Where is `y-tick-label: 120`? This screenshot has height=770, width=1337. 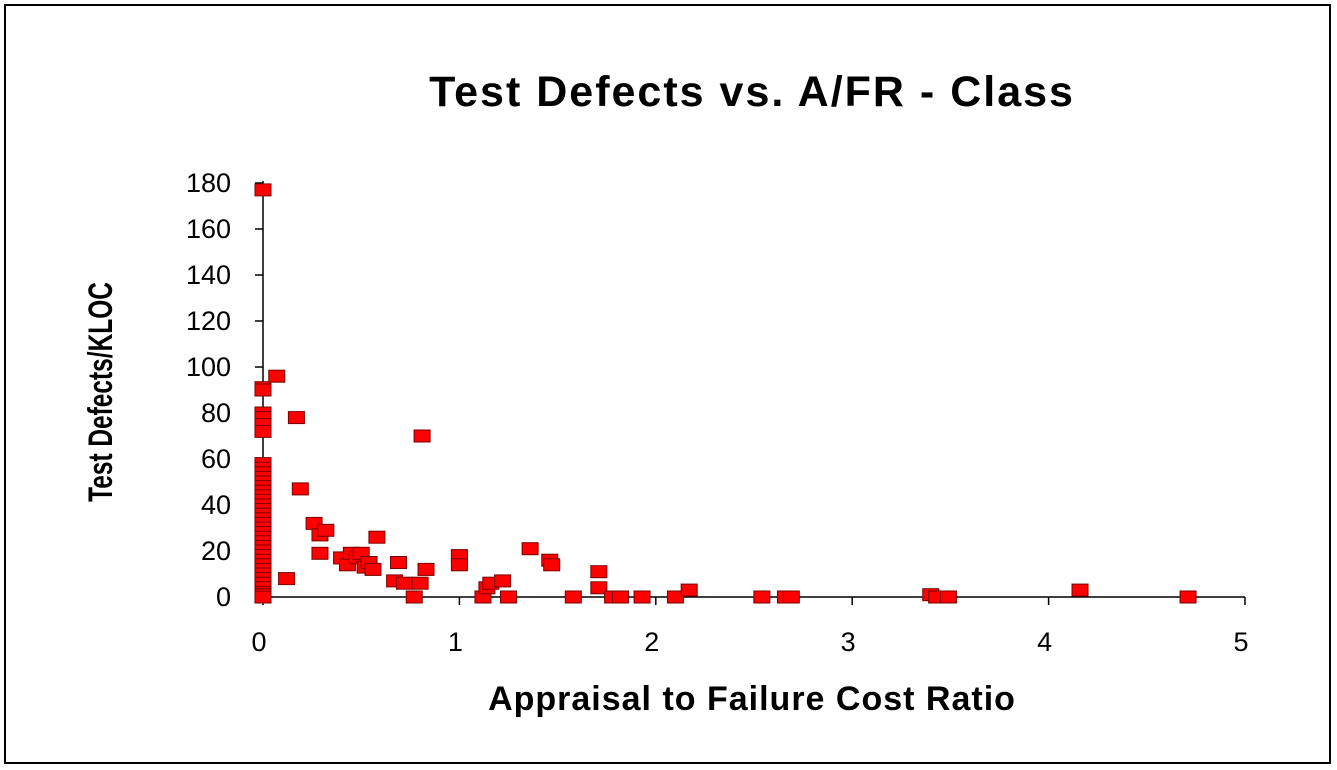 y-tick-label: 120 is located at coordinates (208, 321).